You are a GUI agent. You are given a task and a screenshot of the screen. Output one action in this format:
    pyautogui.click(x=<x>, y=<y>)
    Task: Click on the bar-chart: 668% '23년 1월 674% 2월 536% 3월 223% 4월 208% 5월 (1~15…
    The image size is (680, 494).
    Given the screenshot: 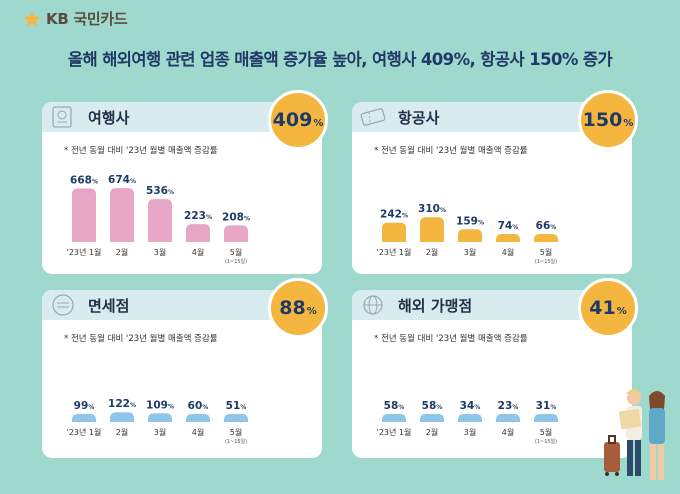 What is the action you would take?
    pyautogui.click(x=162, y=219)
    